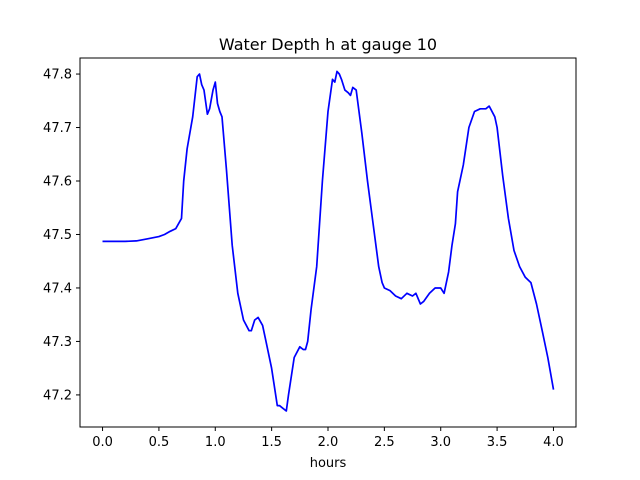 The width and height of the screenshot is (640, 480). Describe the element at coordinates (328, 44) in the screenshot. I see `chart-title: Water Depth h at gauge 10` at that location.